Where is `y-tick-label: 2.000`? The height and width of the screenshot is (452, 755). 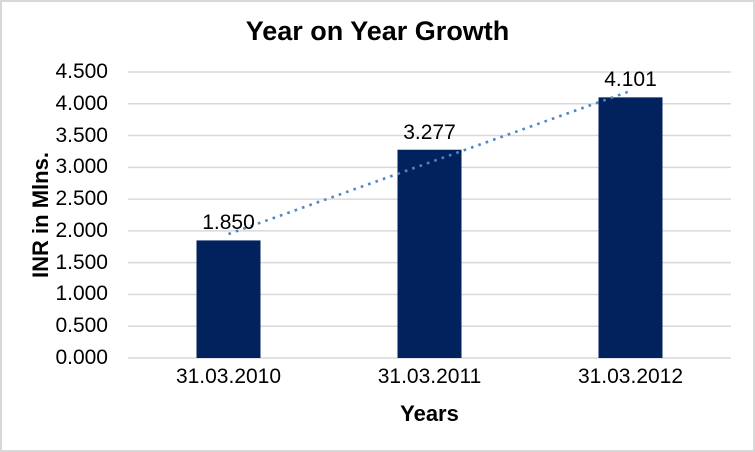
y-tick-label: 2.000 is located at coordinates (81, 230).